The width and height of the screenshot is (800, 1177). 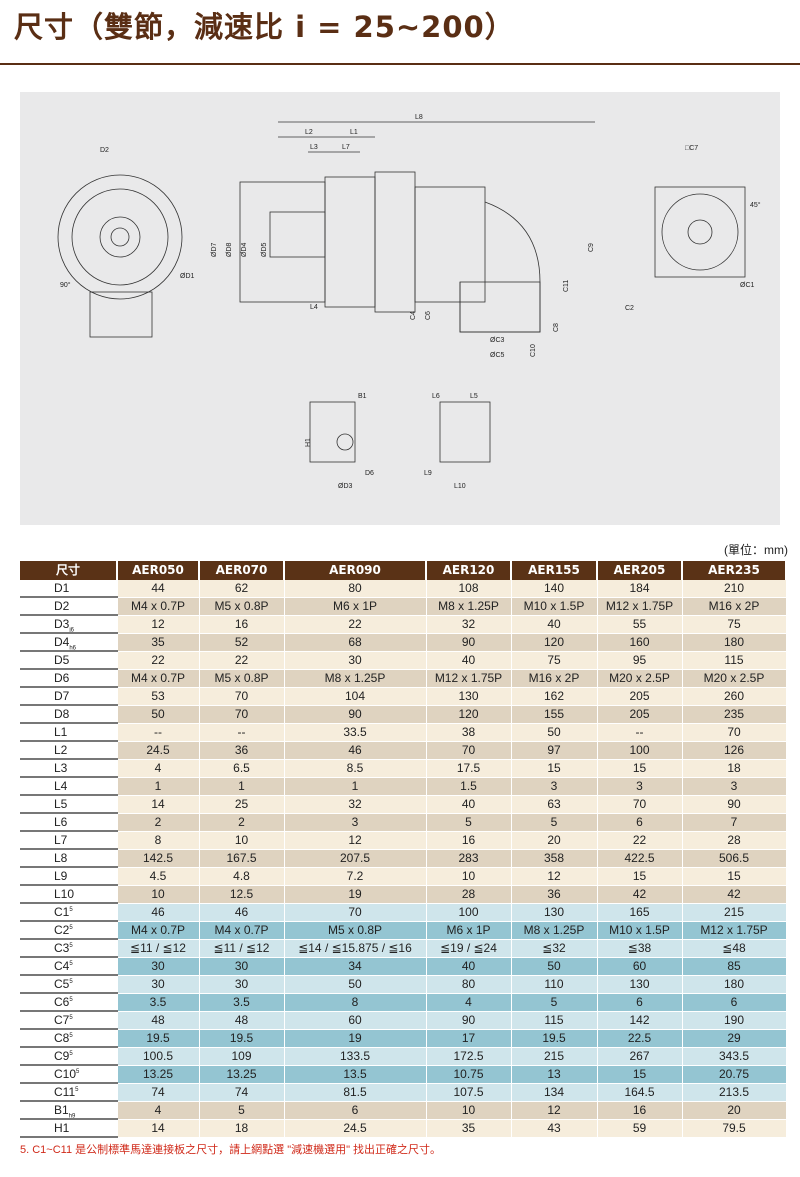 I want to click on table-cell: 108, so click(x=469, y=589).